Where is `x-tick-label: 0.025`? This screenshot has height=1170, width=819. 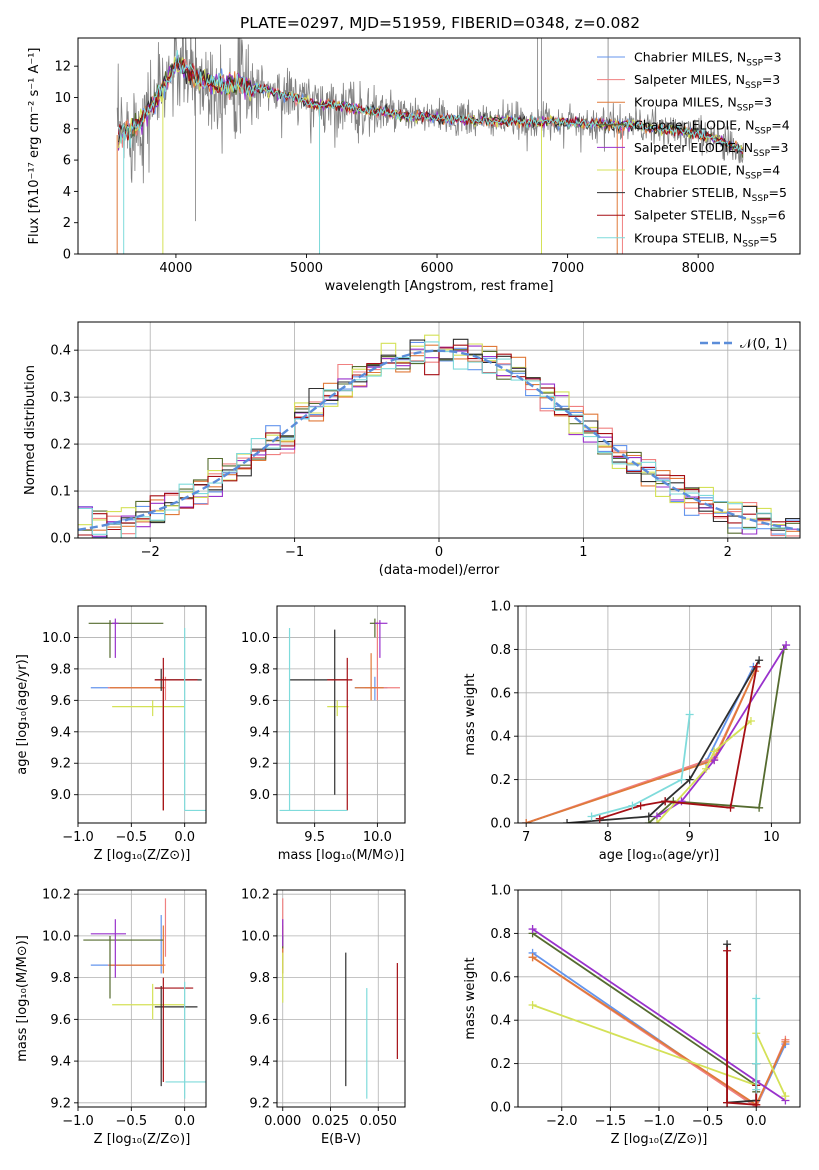
x-tick-label: 0.025 is located at coordinates (330, 1121).